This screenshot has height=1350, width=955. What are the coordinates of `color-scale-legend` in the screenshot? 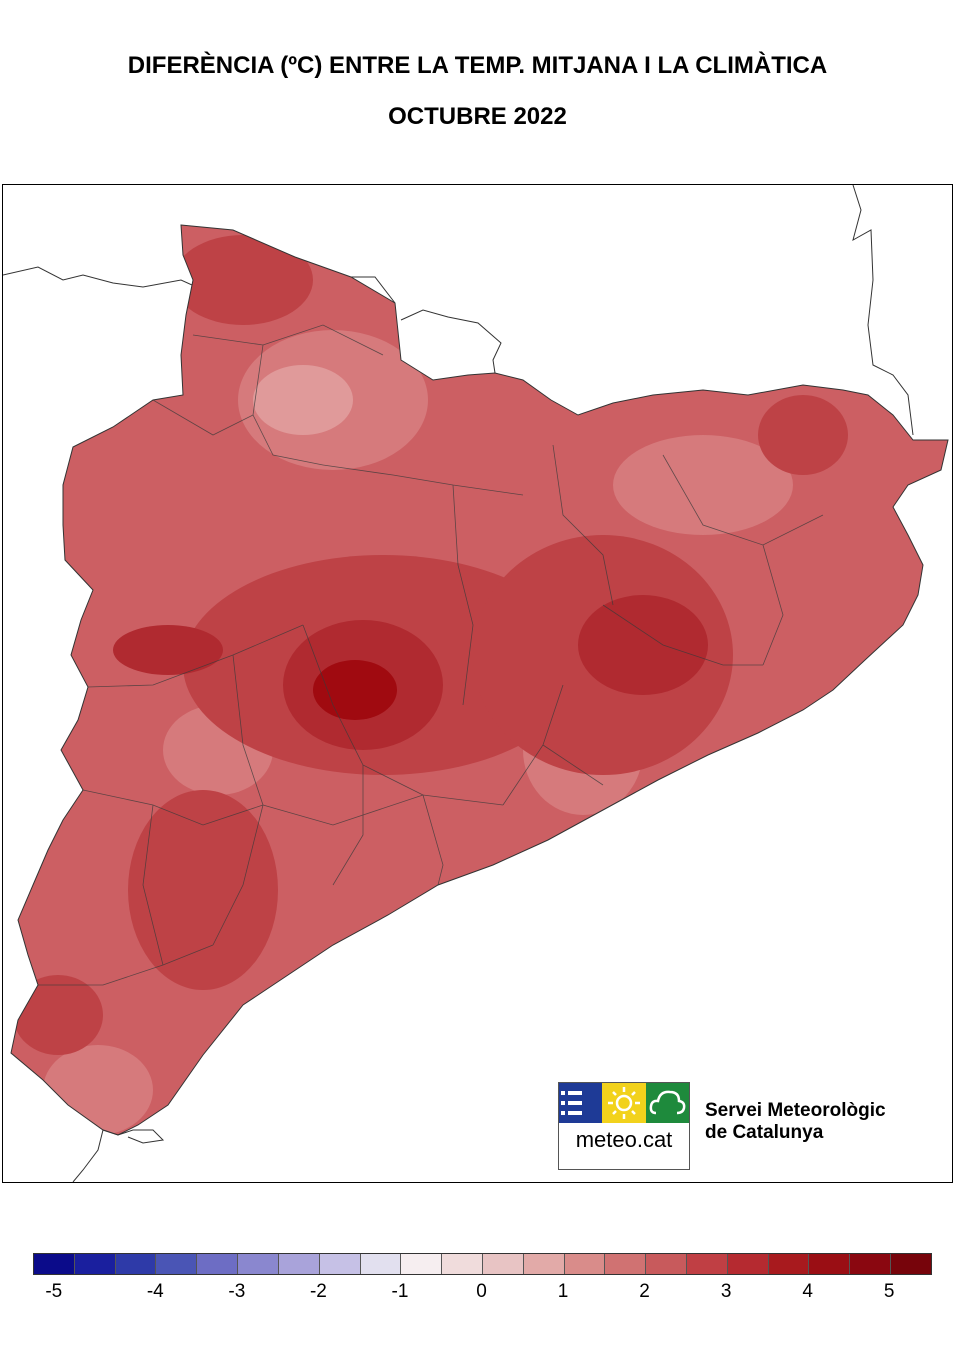 It's located at (482, 1264).